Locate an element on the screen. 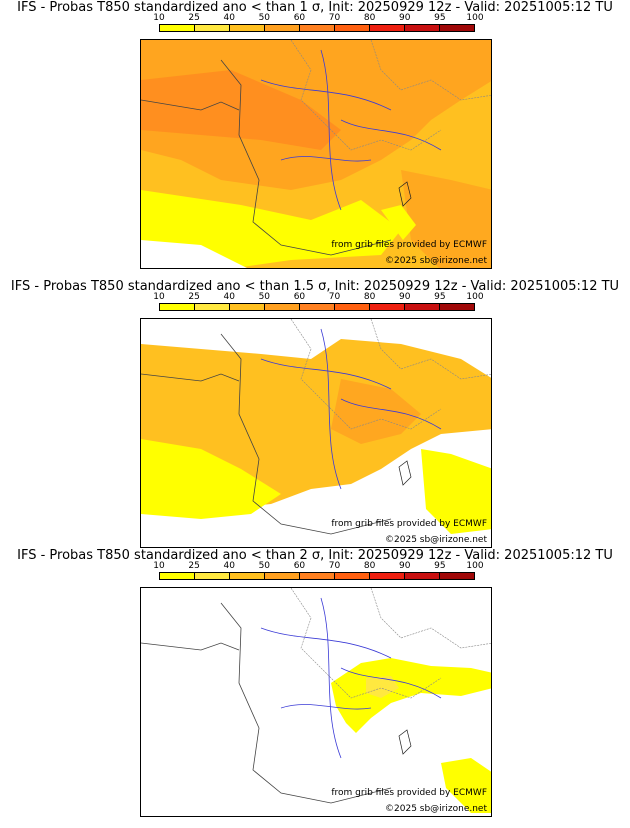  prob-field-high is located at coordinates (376, 411).